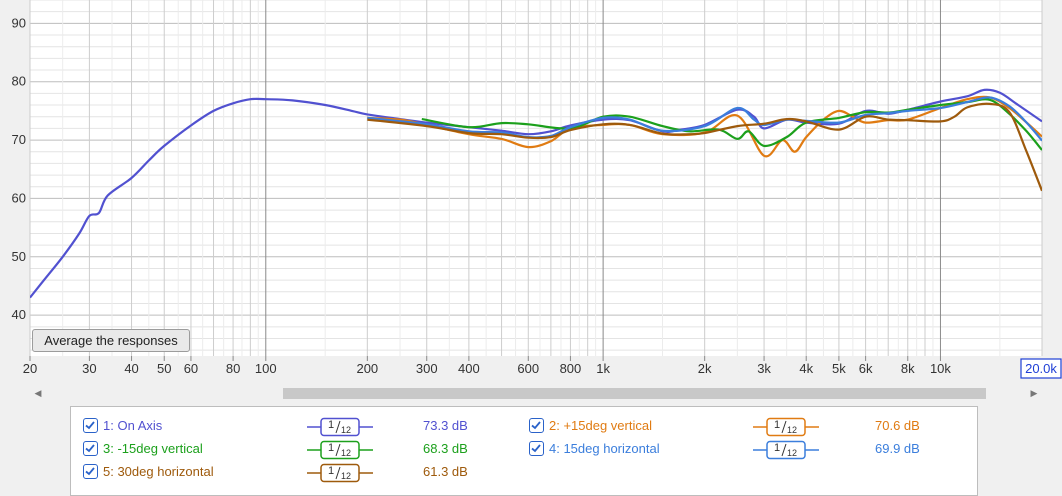  Describe the element at coordinates (131, 368) in the screenshot. I see `x-tick-label: 40` at that location.